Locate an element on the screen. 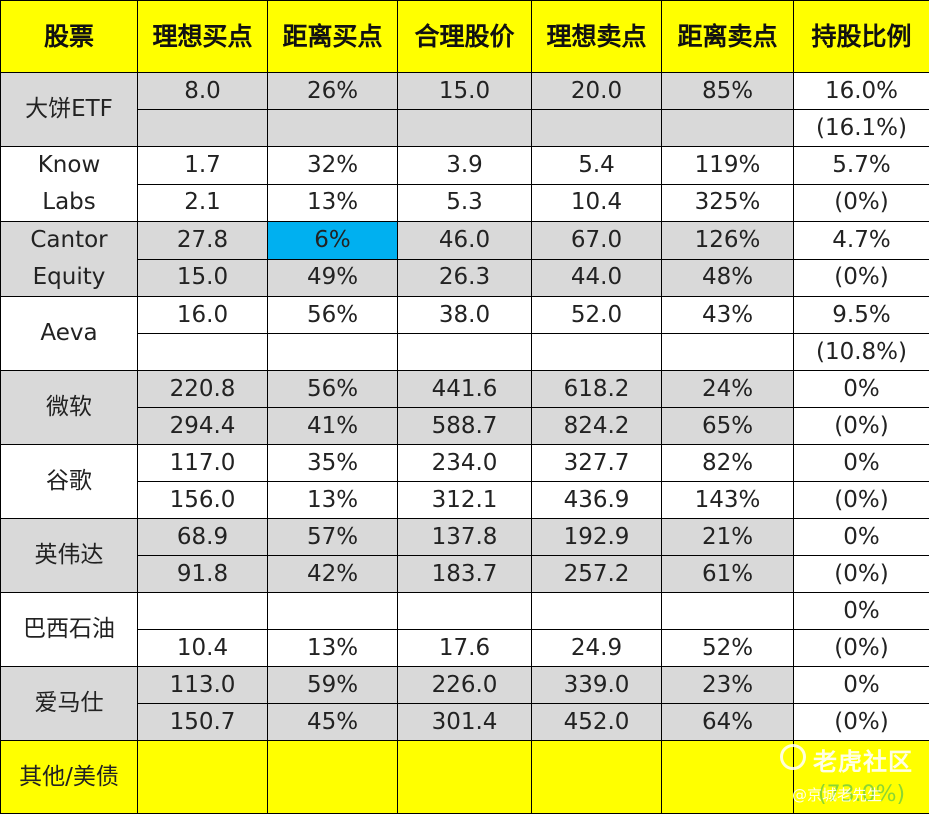 This screenshot has height=814, width=929. table-row: 大饼ETF 8.0 26% 15.0 20.0 85% 16.0% is located at coordinates (465, 91).